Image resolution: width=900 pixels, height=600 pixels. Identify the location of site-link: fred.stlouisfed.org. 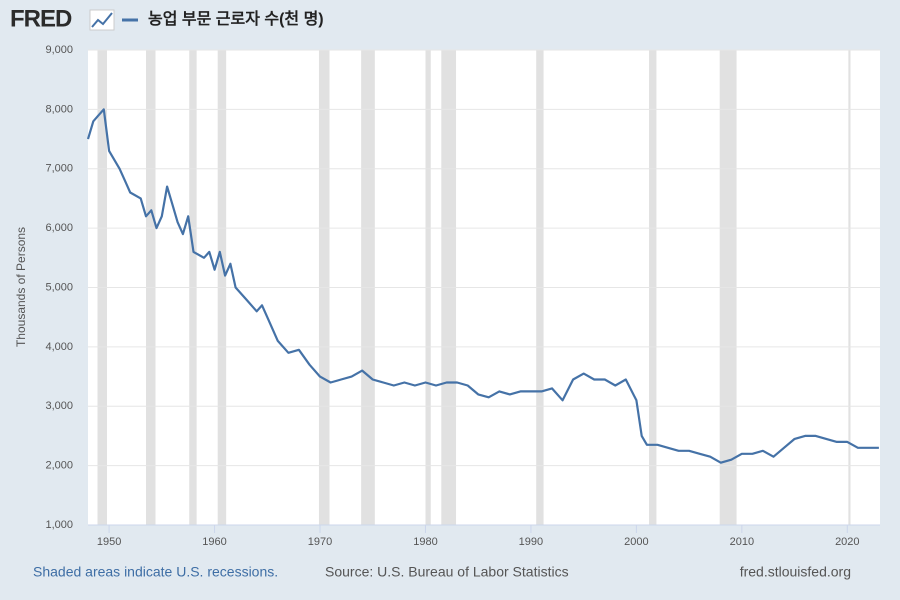
(795, 572).